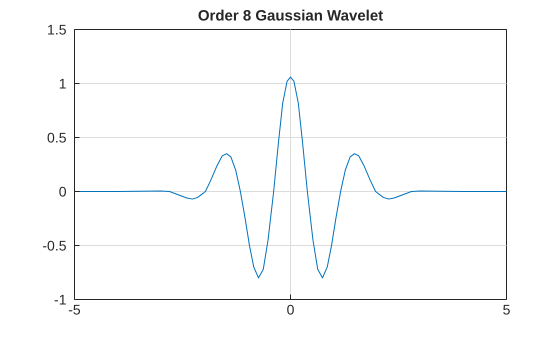 The width and height of the screenshot is (560, 337). What do you see at coordinates (60, 300) in the screenshot?
I see `y-tick-label: -1` at bounding box center [60, 300].